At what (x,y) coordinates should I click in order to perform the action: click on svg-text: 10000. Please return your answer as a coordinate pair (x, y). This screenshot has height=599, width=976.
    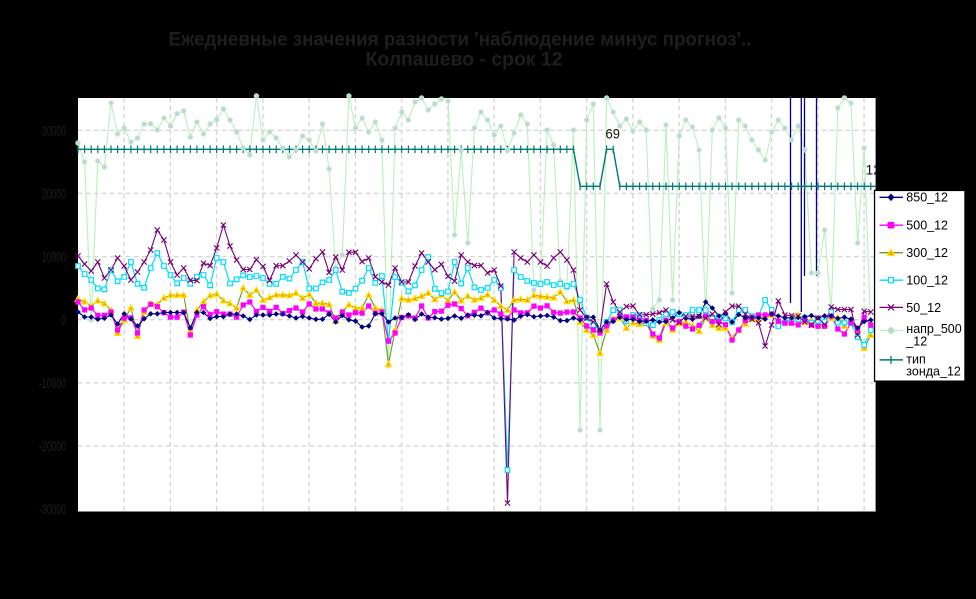
    Looking at the image, I should click on (54, 258).